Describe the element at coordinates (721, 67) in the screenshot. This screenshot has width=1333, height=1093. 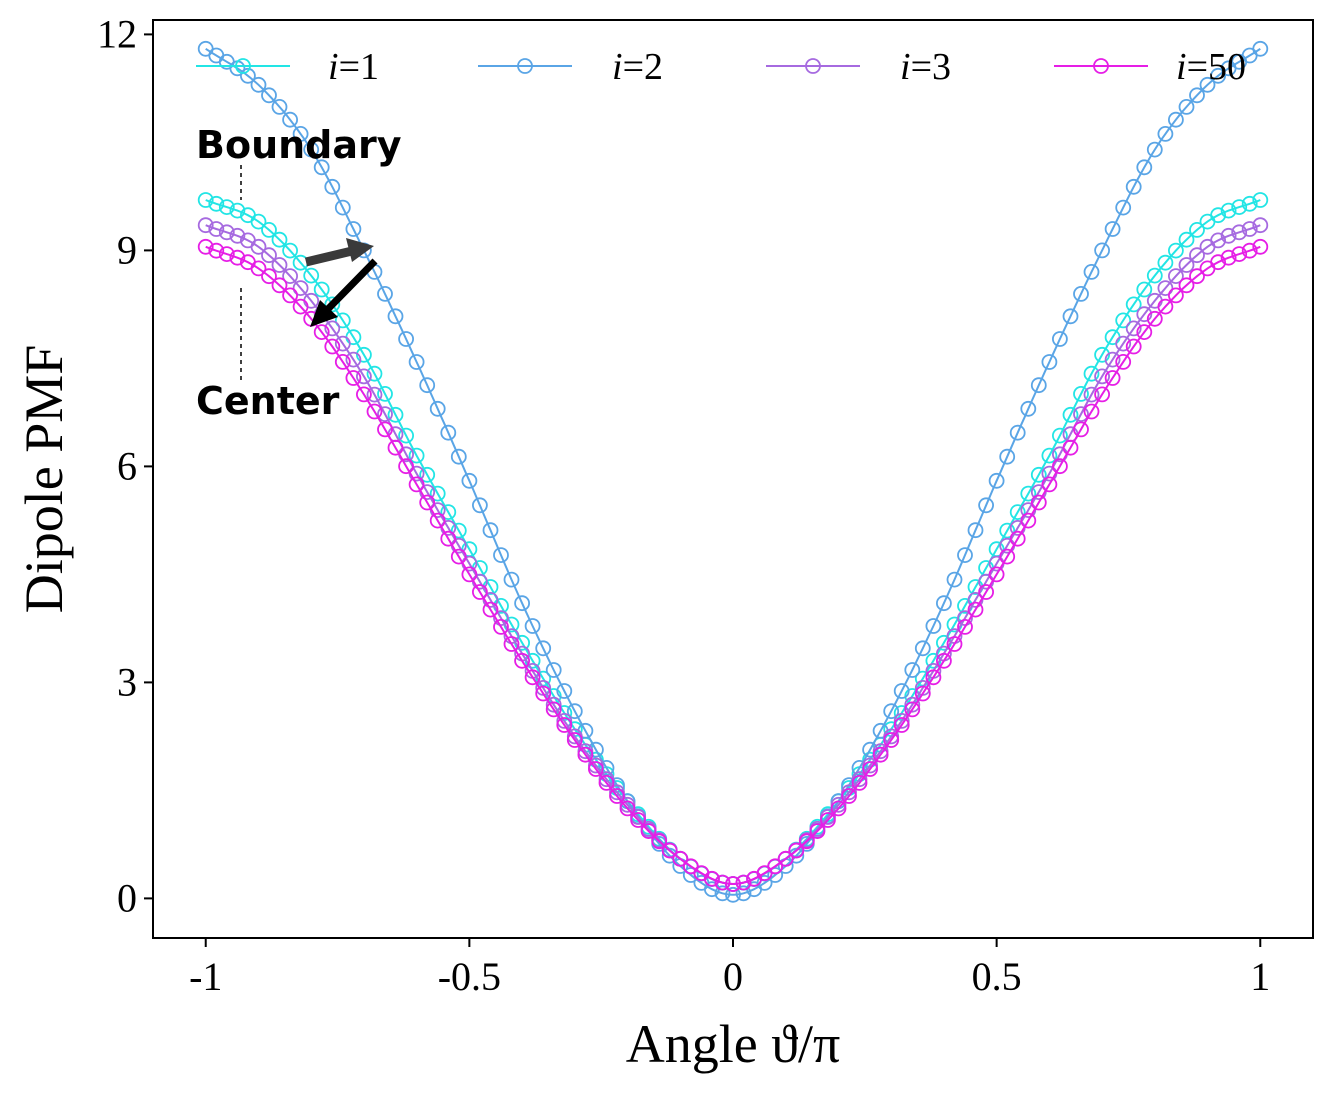
I see `legend: i=1 i=2 i=3 i=50` at that location.